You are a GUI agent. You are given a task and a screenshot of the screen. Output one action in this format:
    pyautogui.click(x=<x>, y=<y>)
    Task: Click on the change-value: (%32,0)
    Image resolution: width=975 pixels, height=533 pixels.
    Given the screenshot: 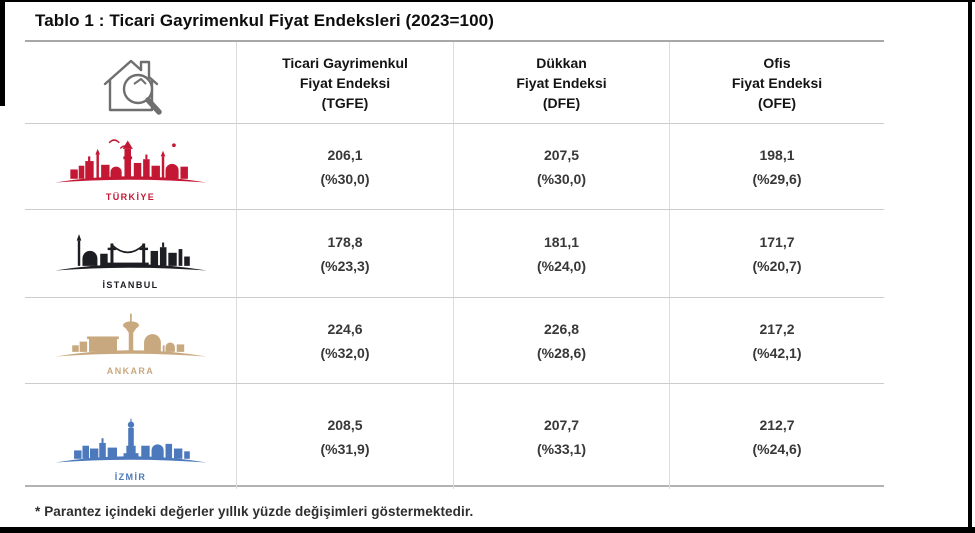 What is the action you would take?
    pyautogui.click(x=345, y=352)
    